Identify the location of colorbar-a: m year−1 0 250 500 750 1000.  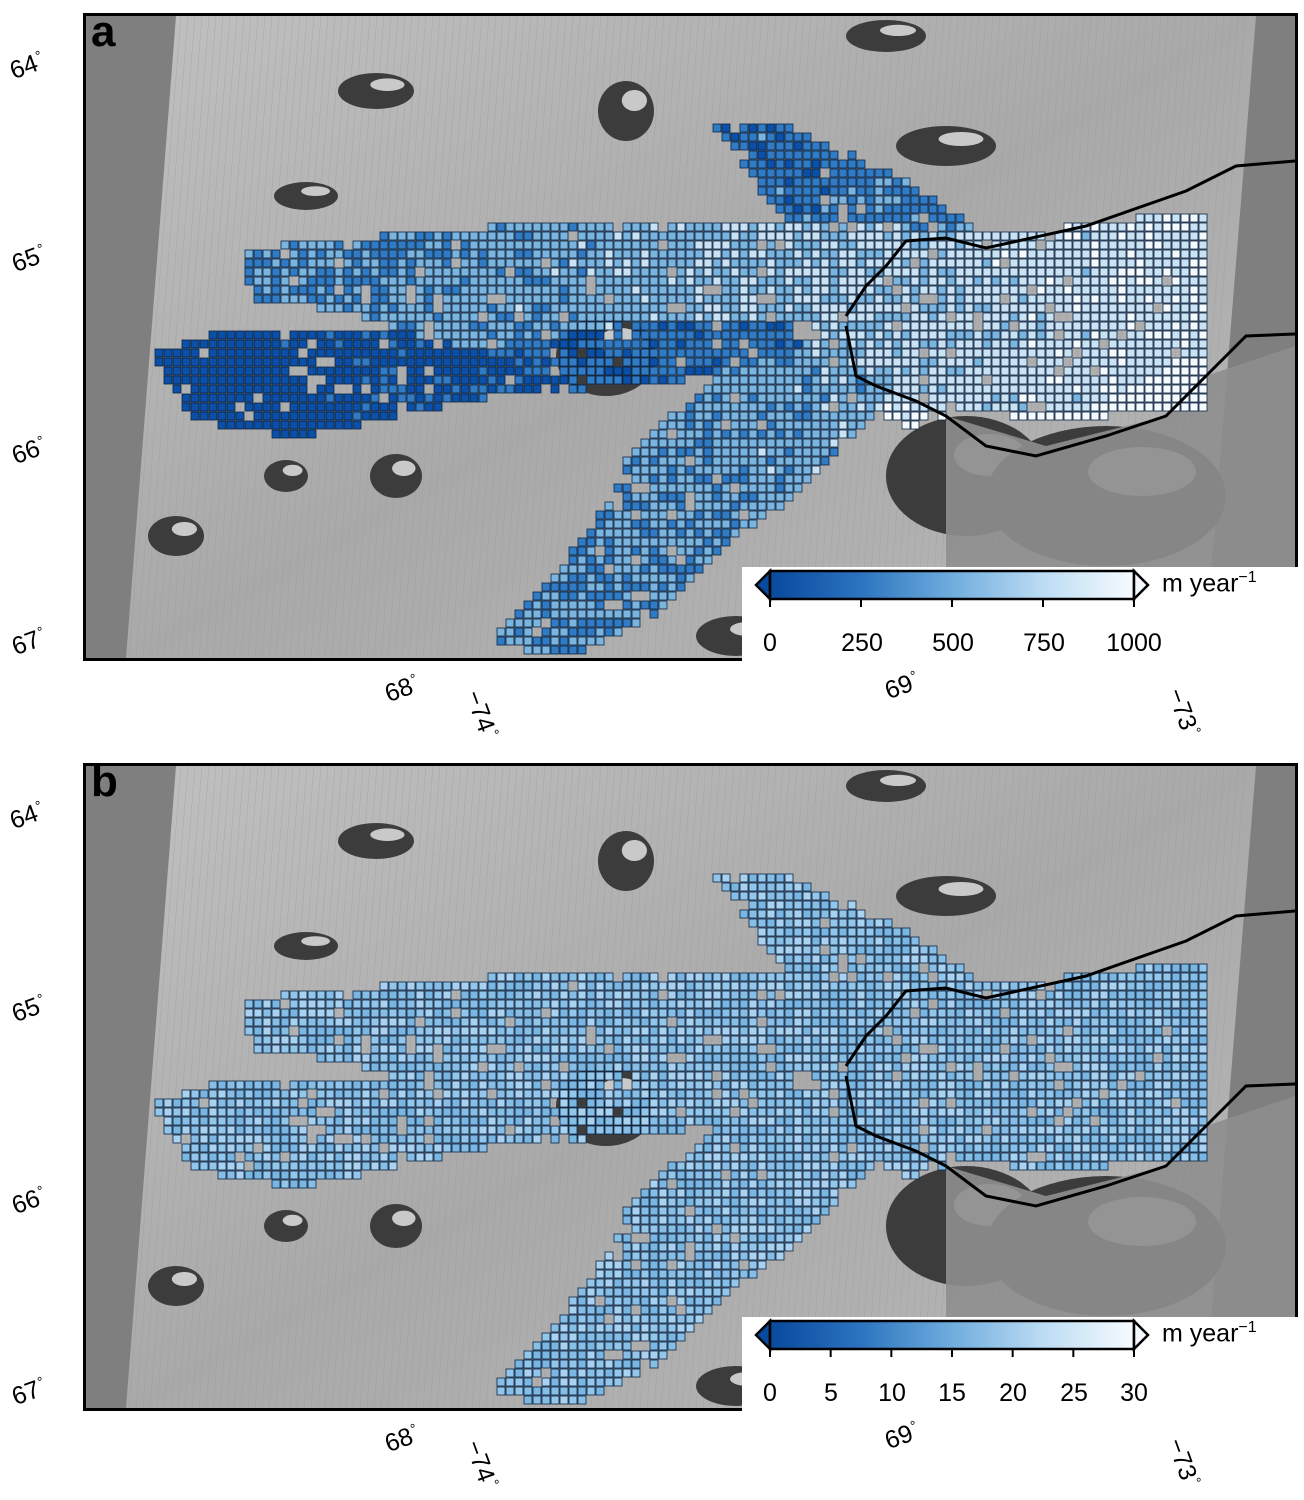
(1020, 614).